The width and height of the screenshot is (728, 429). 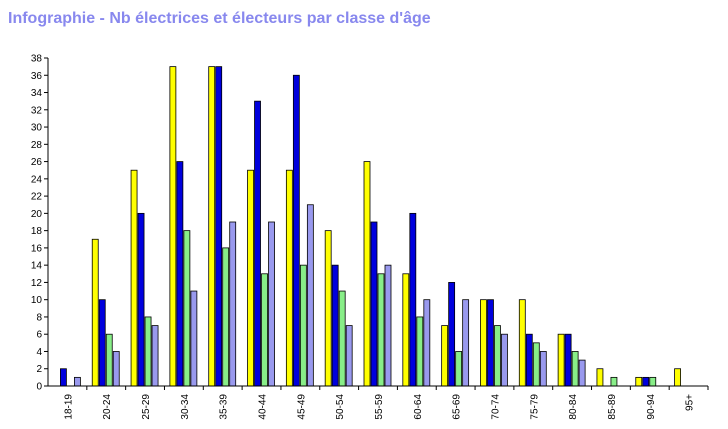 What do you see at coordinates (146, 407) in the screenshot?
I see `x-tick-label: 25-29` at bounding box center [146, 407].